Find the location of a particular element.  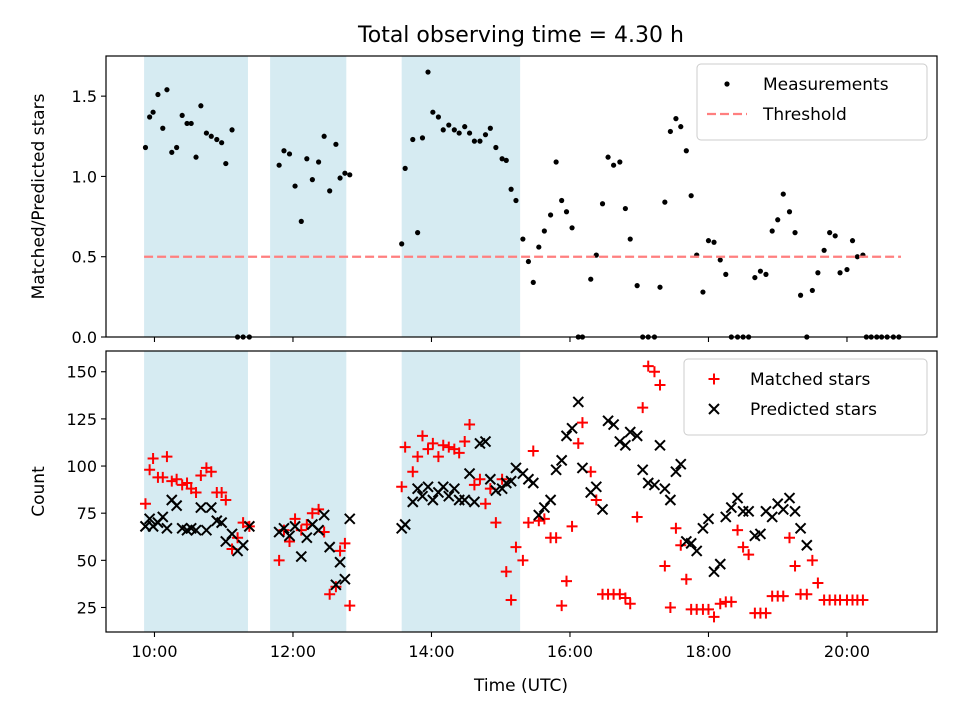

chart-title: Total observing time = 4.30 h is located at coordinates (520, 35).